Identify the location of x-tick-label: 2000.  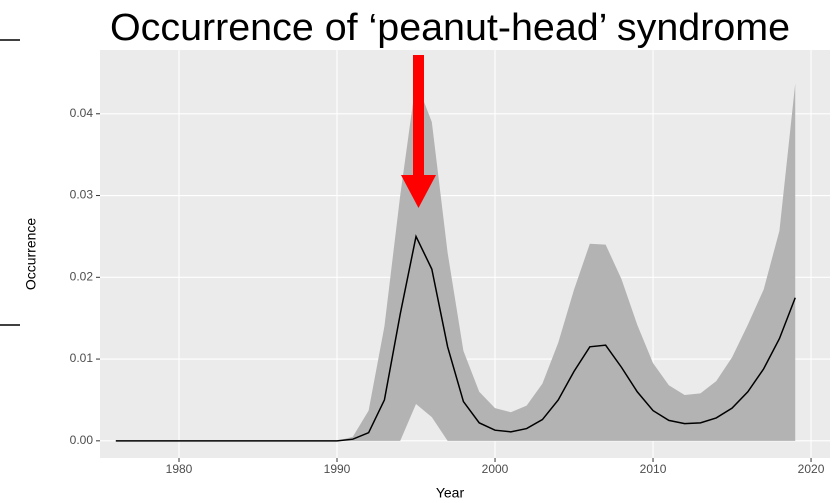
(495, 469).